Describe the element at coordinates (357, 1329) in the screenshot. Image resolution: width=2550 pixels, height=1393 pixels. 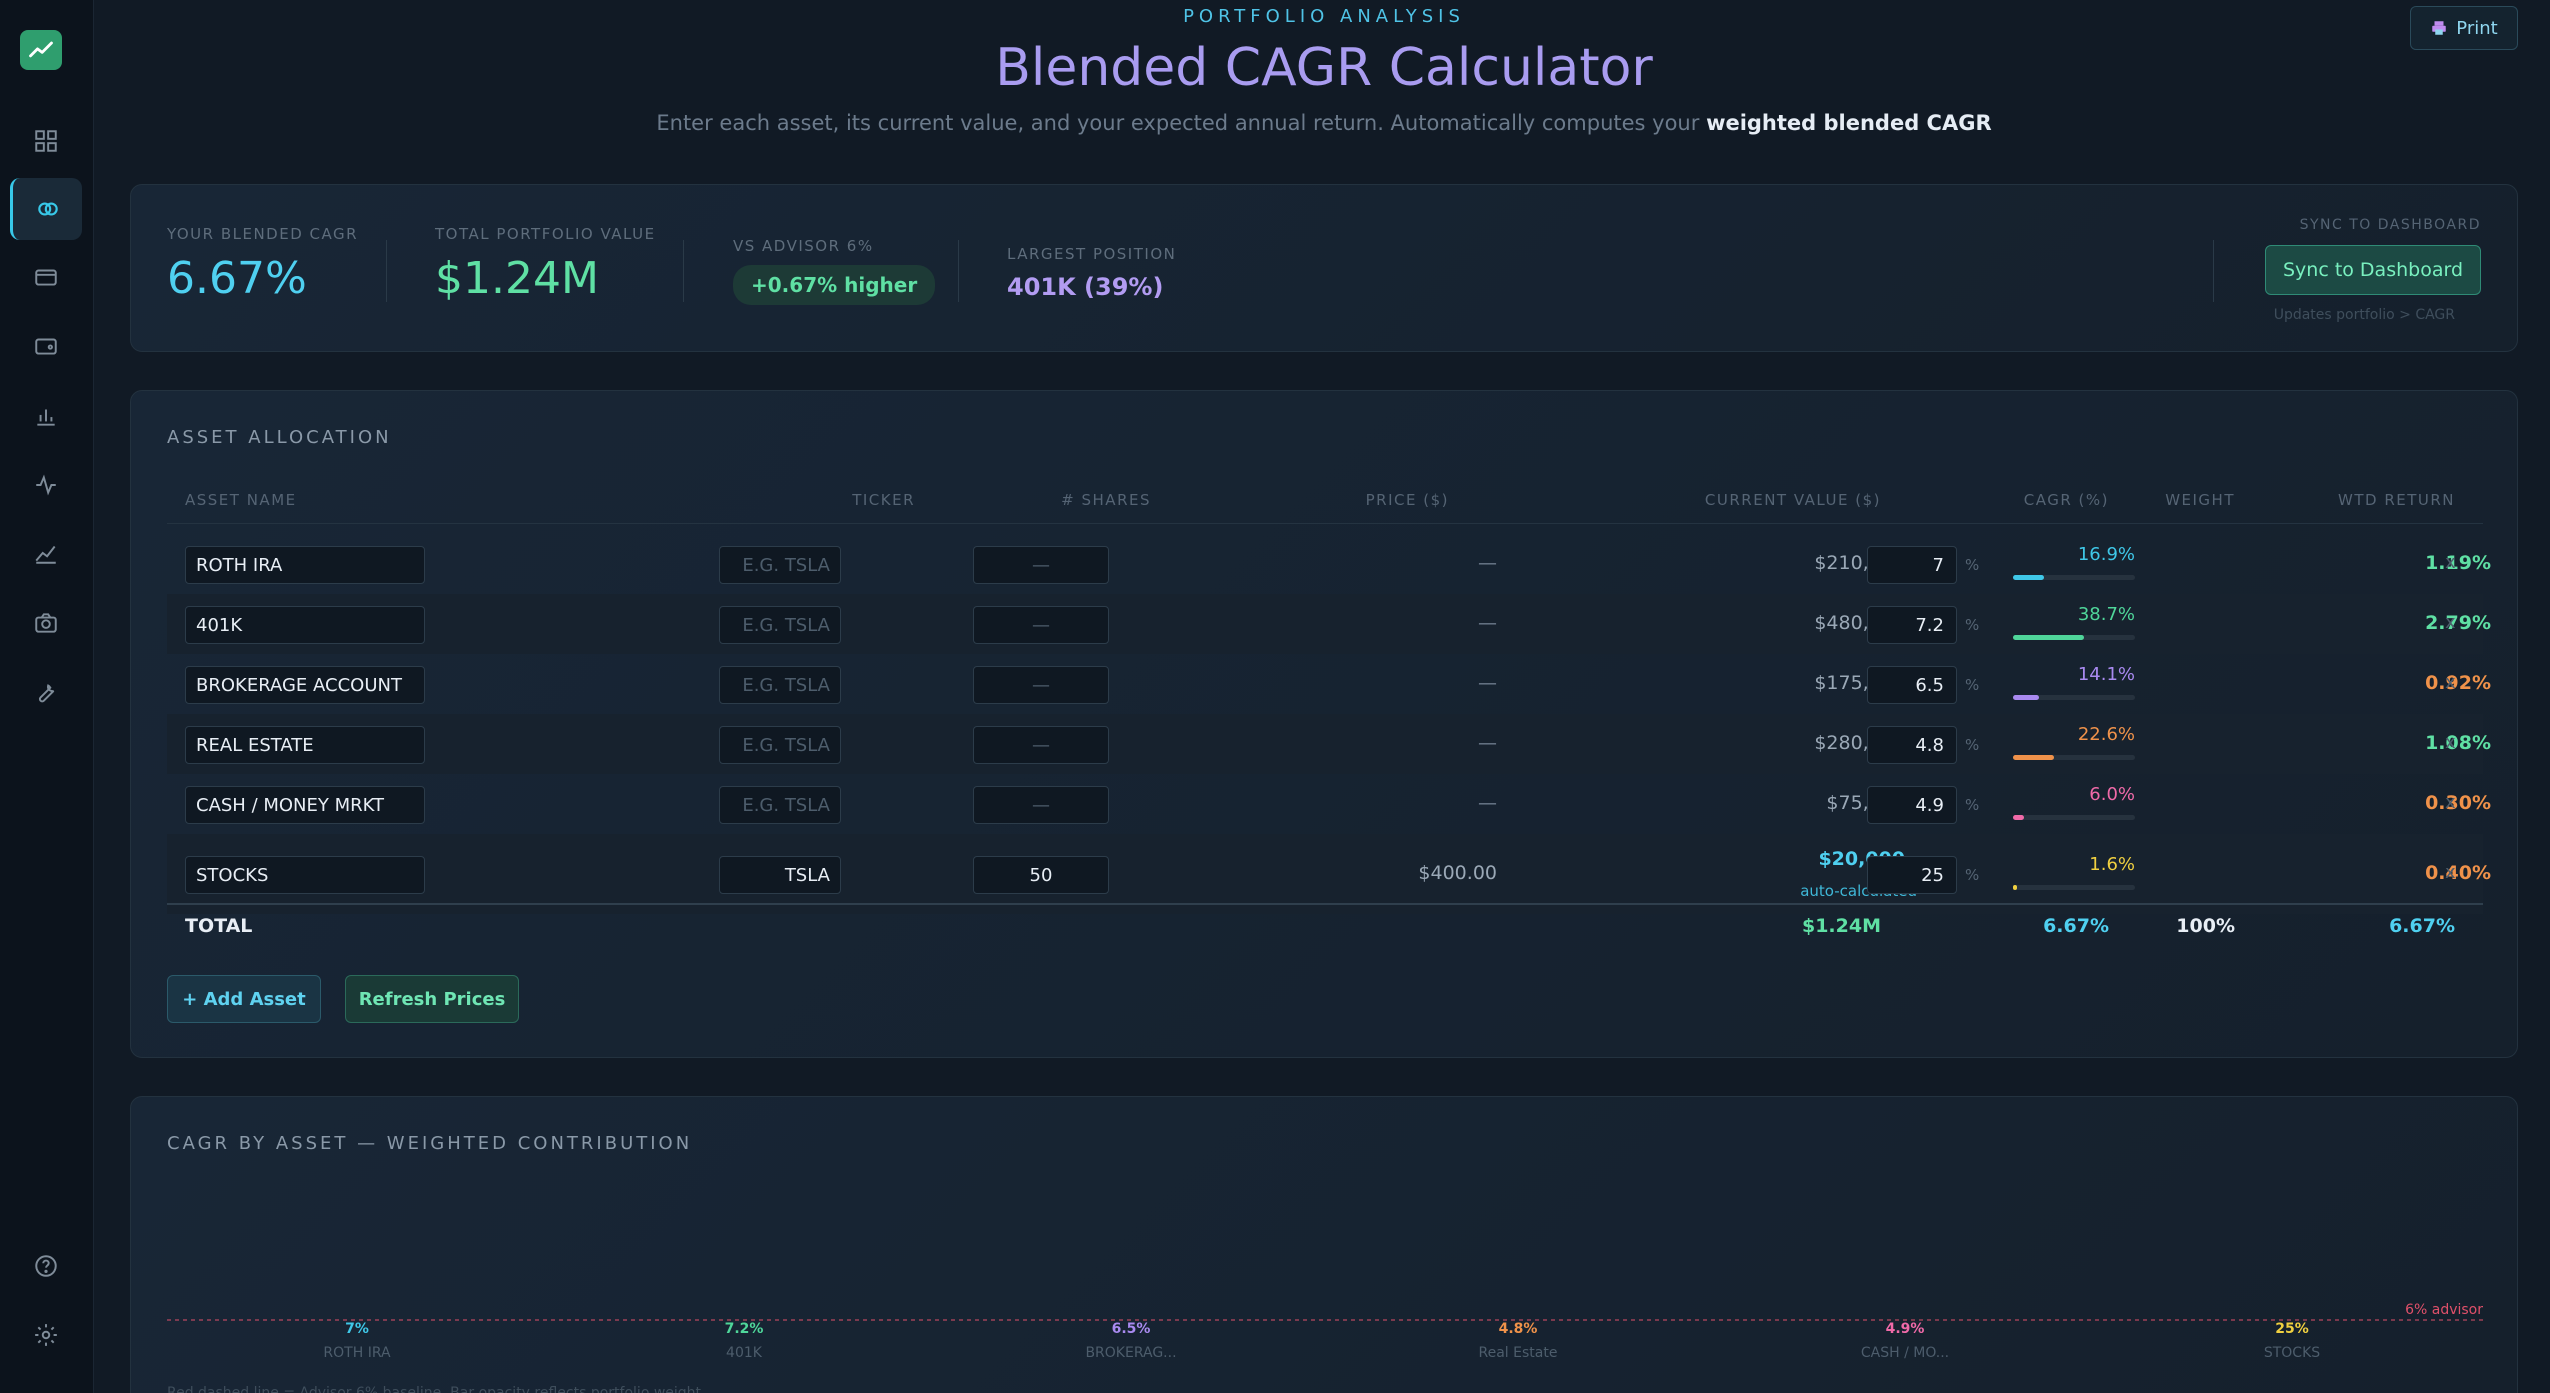
I see `bar-value-label: 7%` at that location.